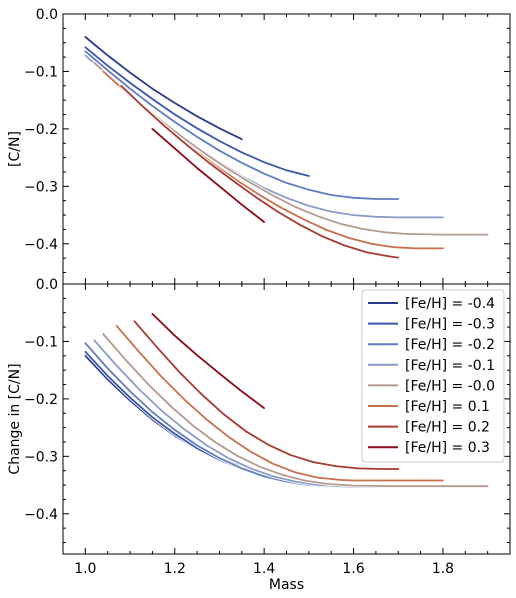 This screenshot has height=598, width=516. Describe the element at coordinates (41, 245) in the screenshot. I see `top-y-tick-label: −0.4` at that location.